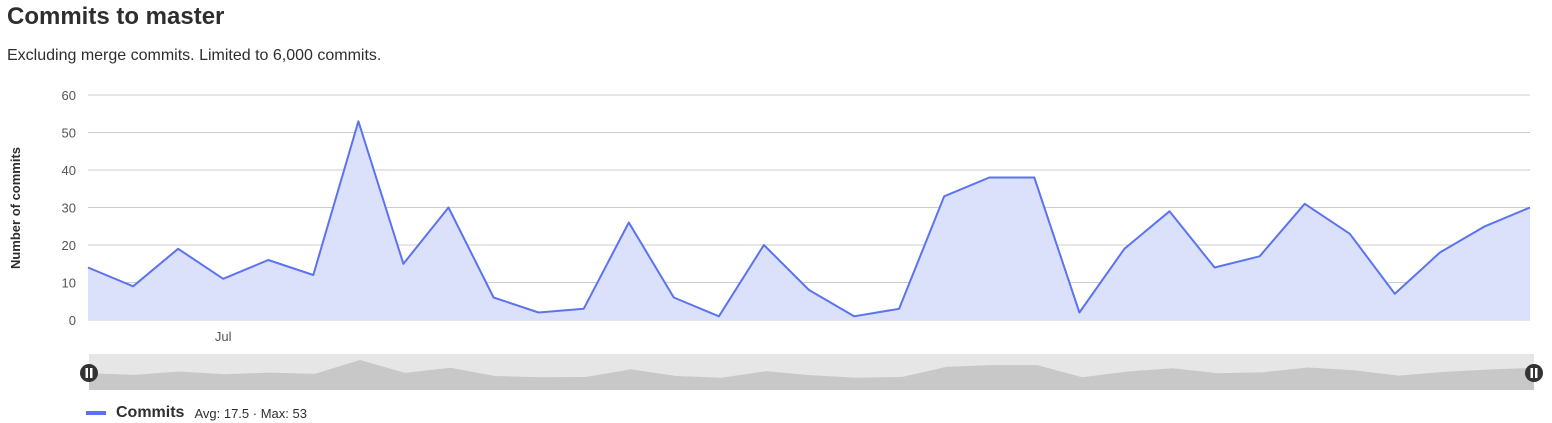 The width and height of the screenshot is (1552, 423). What do you see at coordinates (69, 95) in the screenshot?
I see `y-tick-label: 60` at bounding box center [69, 95].